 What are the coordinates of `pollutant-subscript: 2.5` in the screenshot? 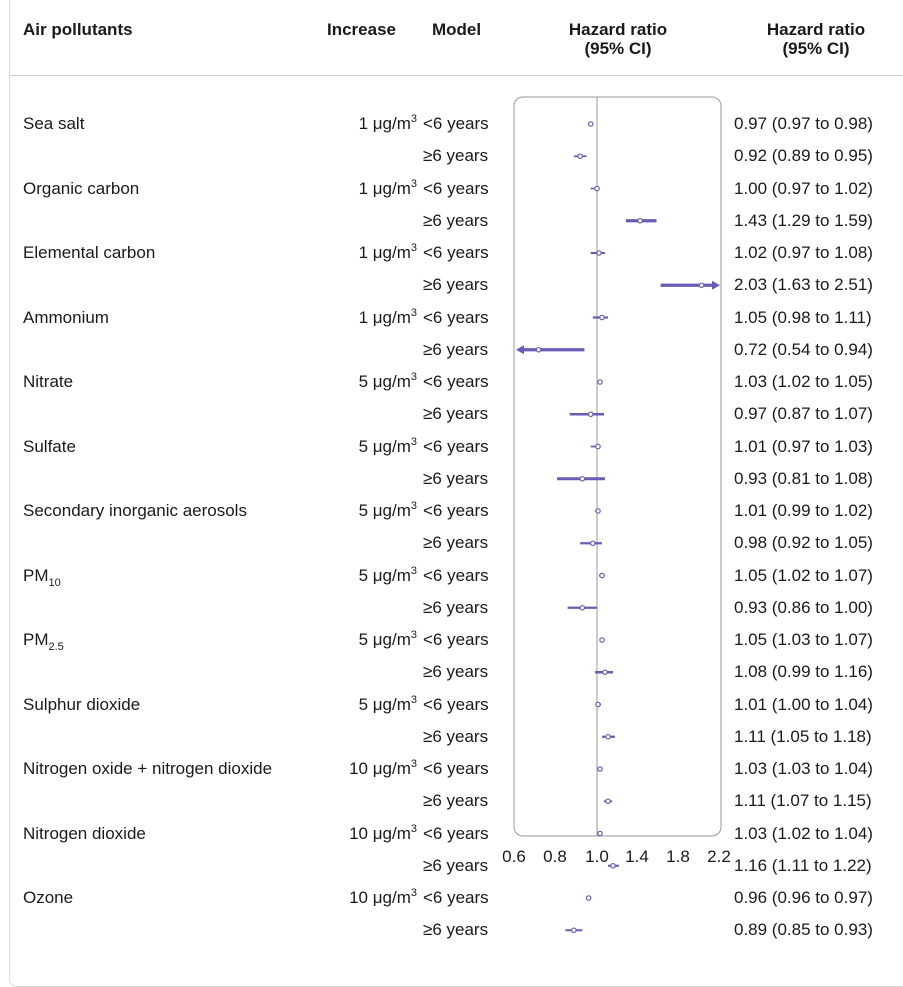 It's located at (56, 647).